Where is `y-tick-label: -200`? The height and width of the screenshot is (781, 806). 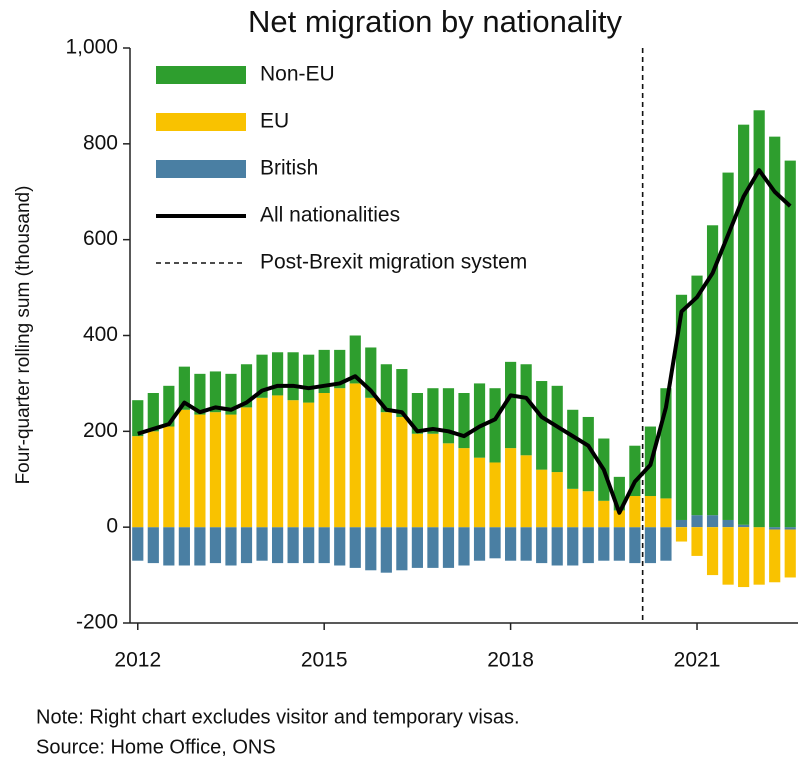
y-tick-label: -200 is located at coordinates (97, 622).